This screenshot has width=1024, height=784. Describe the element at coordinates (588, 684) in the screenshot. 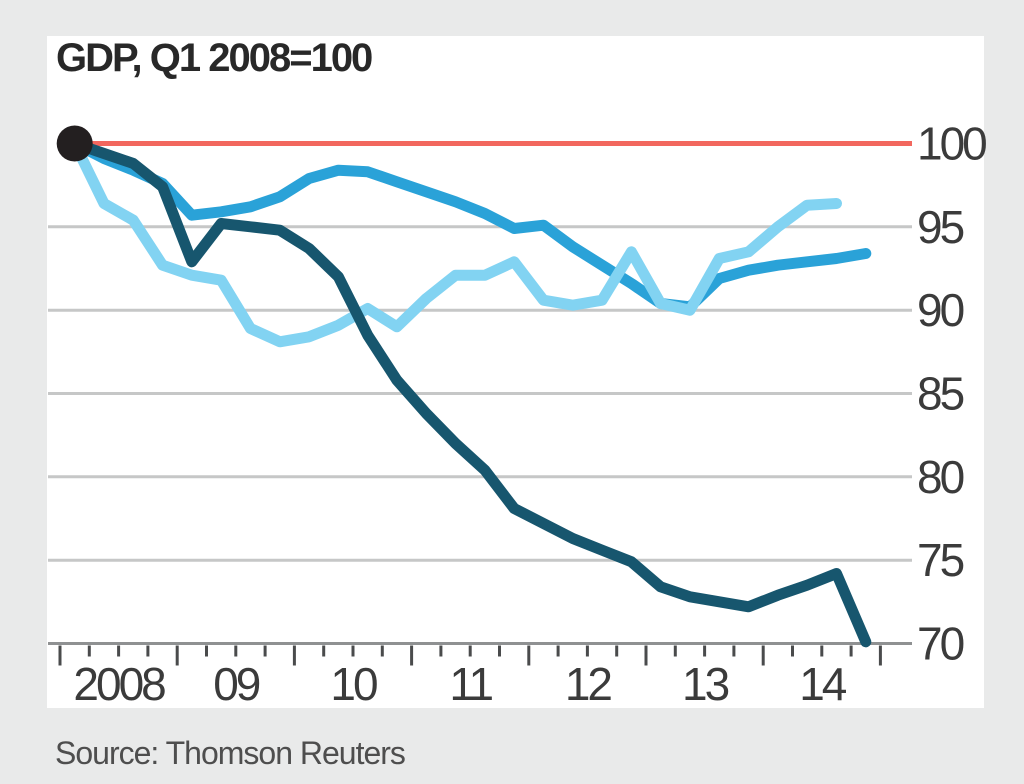

I see `x-axis-label: 12` at that location.